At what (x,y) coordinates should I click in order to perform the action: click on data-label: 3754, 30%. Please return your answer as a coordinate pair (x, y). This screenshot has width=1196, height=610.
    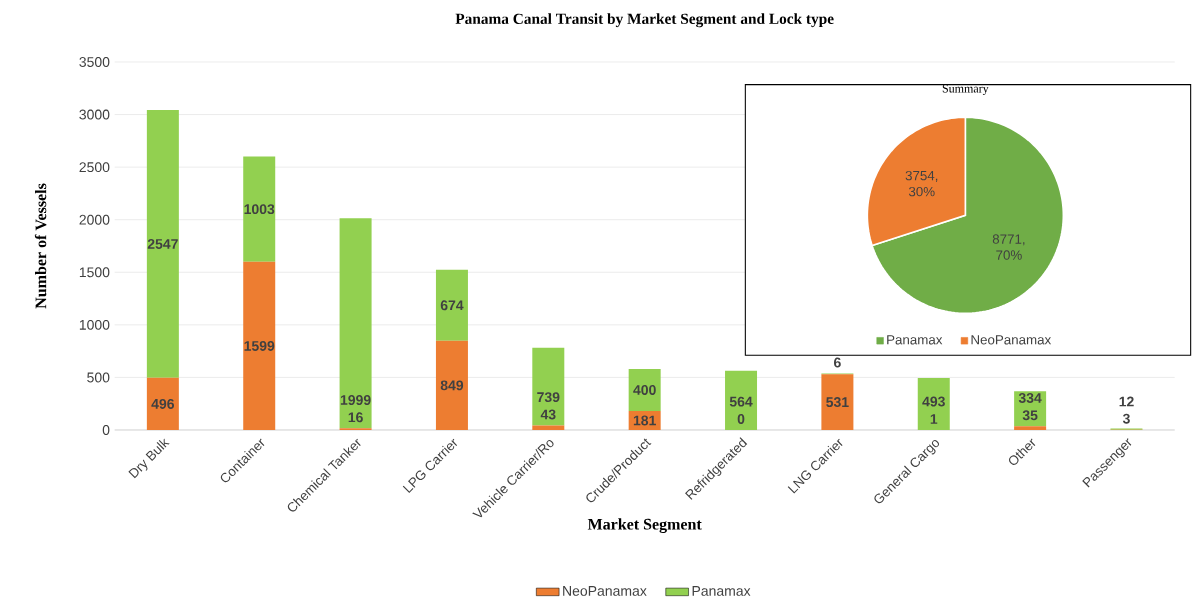
    Looking at the image, I should click on (921, 183).